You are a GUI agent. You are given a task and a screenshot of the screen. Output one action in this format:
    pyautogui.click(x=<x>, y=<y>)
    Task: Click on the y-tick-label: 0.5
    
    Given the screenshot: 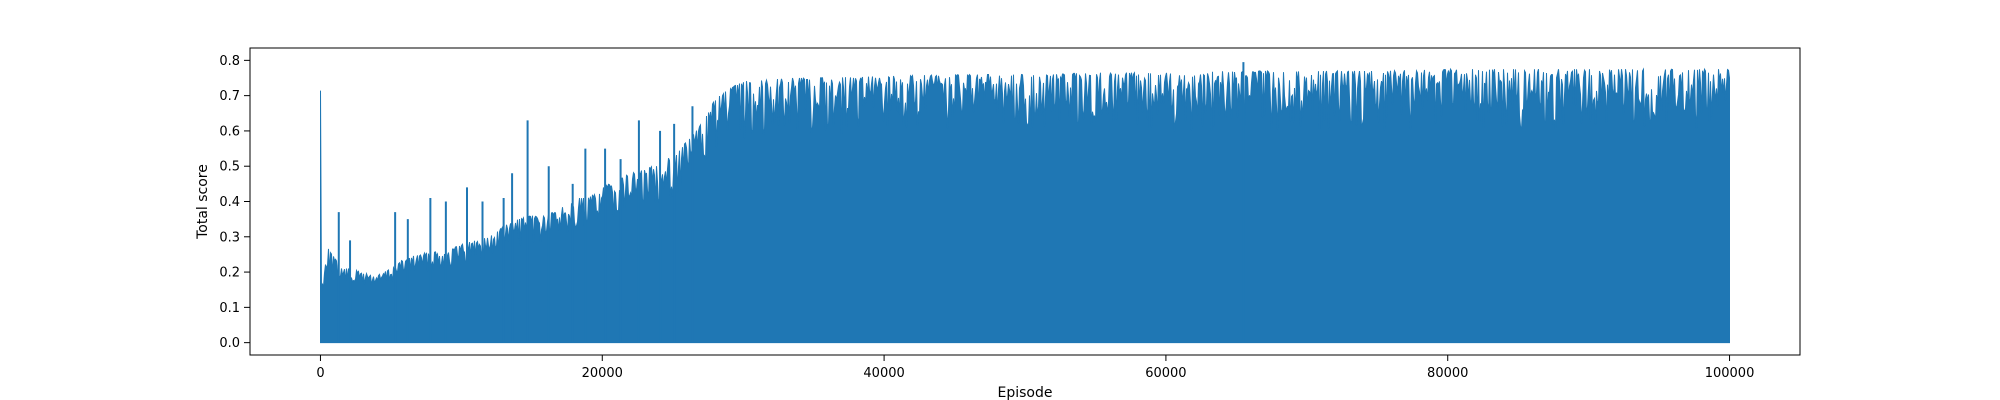 What is the action you would take?
    pyautogui.click(x=229, y=167)
    